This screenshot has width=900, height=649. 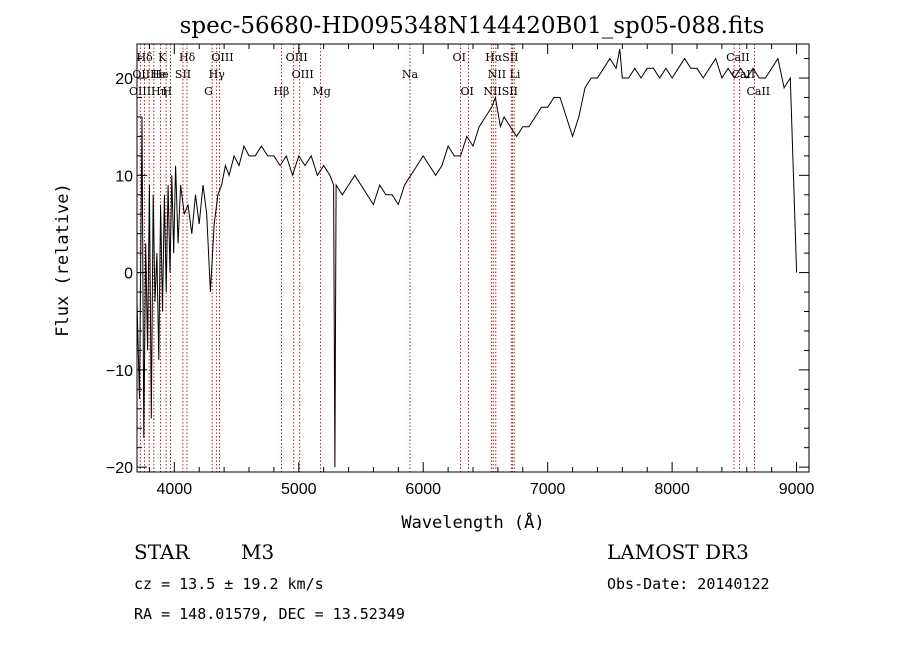 What do you see at coordinates (161, 74) in the screenshot?
I see `spectral-line-label-9: He` at bounding box center [161, 74].